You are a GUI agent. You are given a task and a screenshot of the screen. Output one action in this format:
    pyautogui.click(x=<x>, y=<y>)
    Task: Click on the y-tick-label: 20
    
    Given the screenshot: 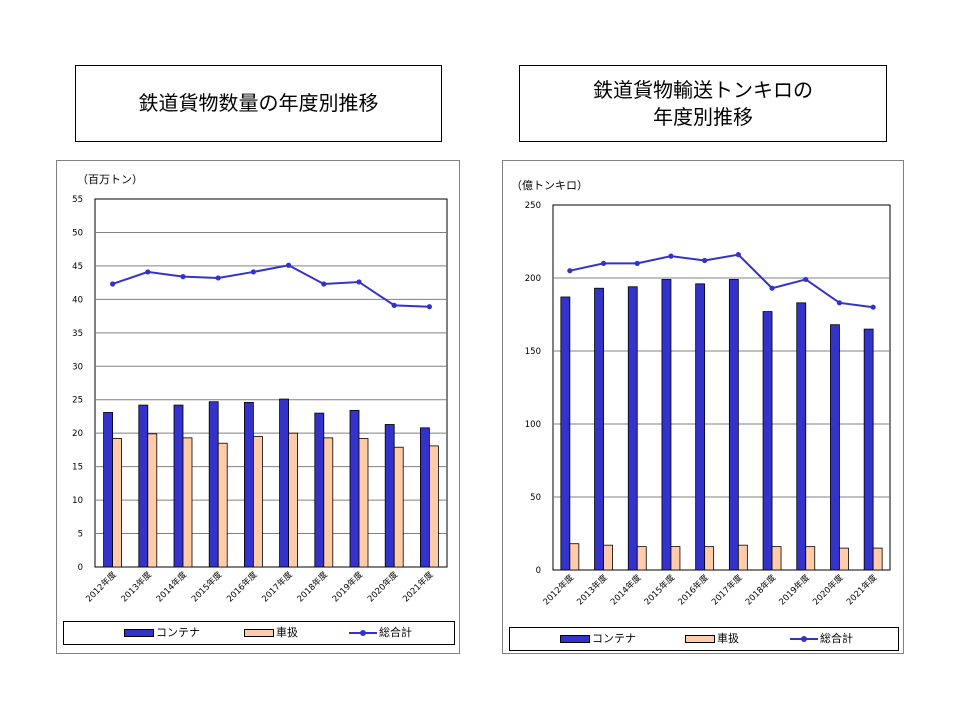 What is the action you would take?
    pyautogui.click(x=77, y=434)
    